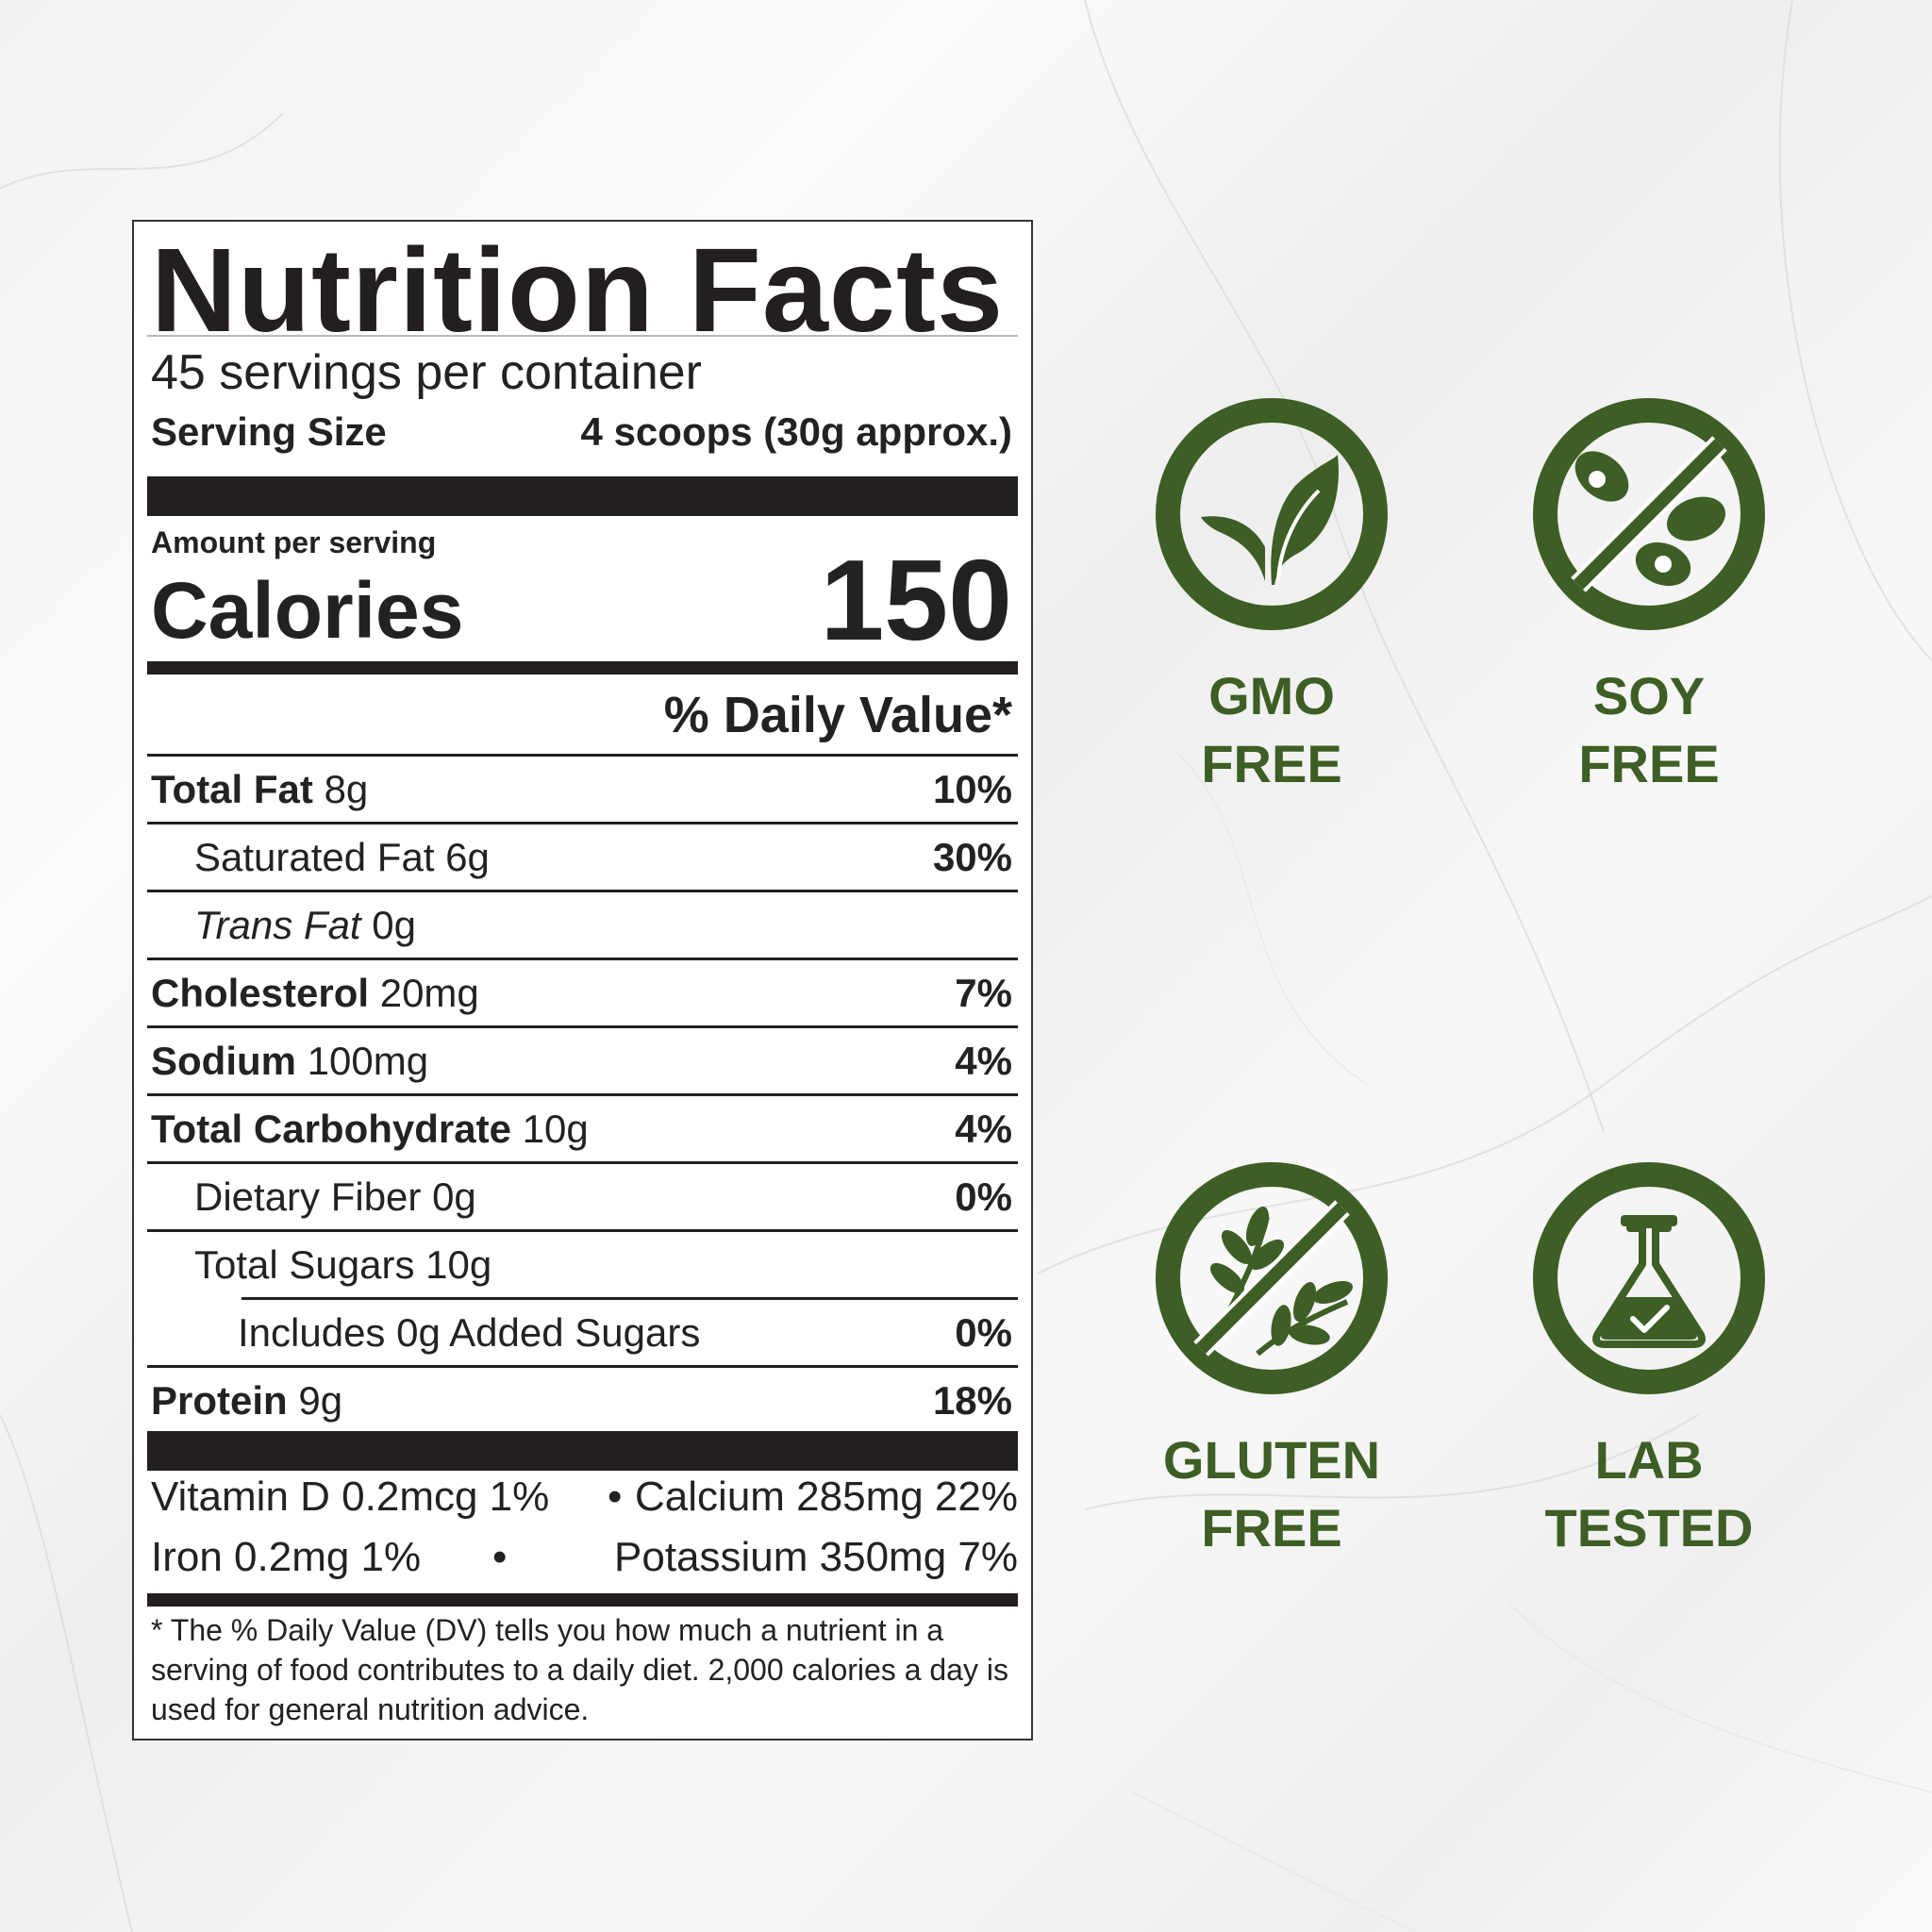 The width and height of the screenshot is (1932, 1932). What do you see at coordinates (220, 1400) in the screenshot?
I see `nutrient-name: Protein` at bounding box center [220, 1400].